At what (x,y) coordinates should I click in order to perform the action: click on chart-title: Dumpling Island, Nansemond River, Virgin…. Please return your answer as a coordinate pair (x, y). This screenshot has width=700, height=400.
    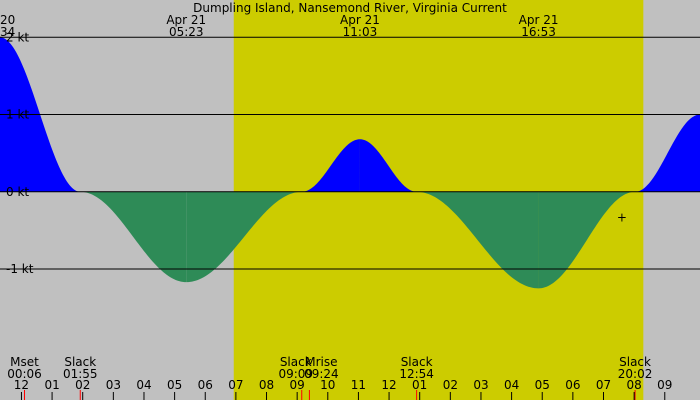
    Looking at the image, I should click on (350, 8).